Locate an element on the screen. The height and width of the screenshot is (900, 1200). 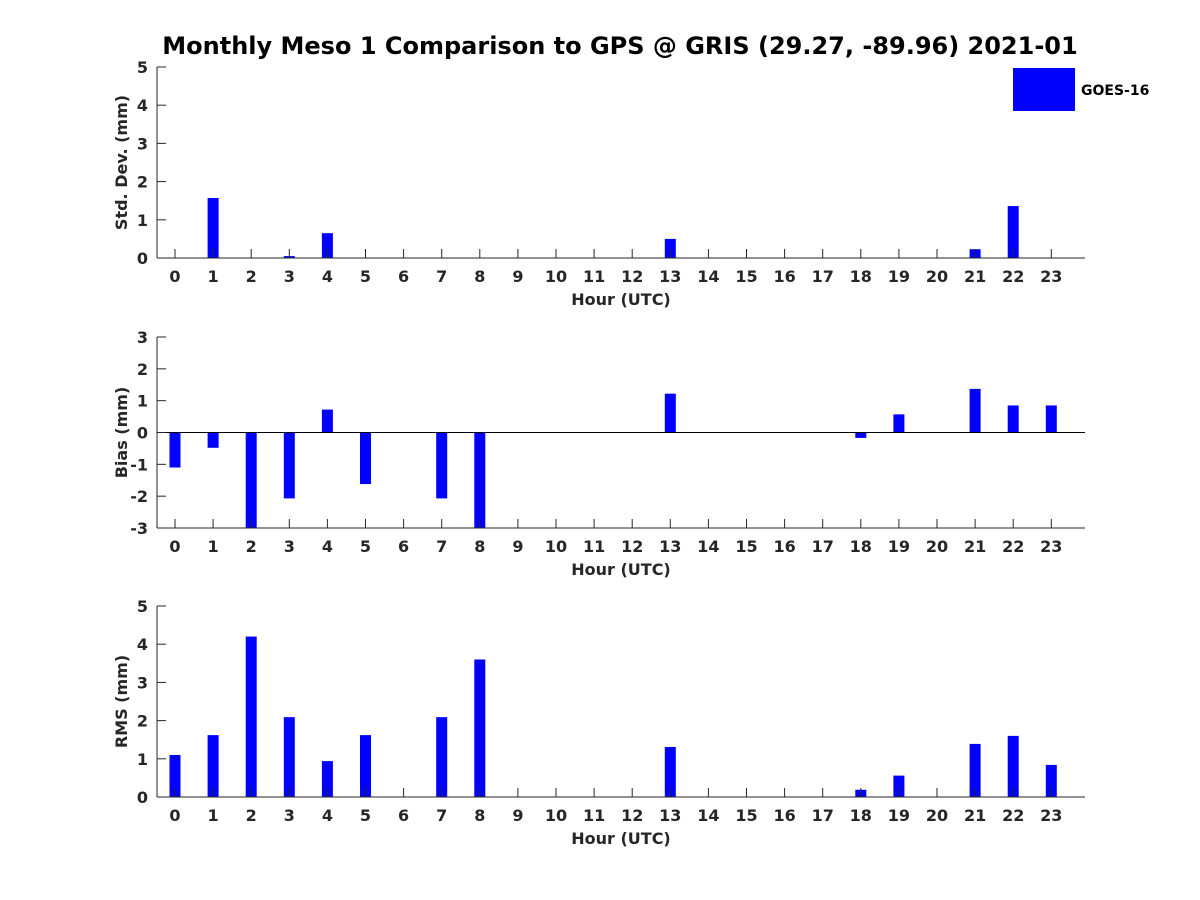
bias-x-tick-label: 10 is located at coordinates (556, 546).